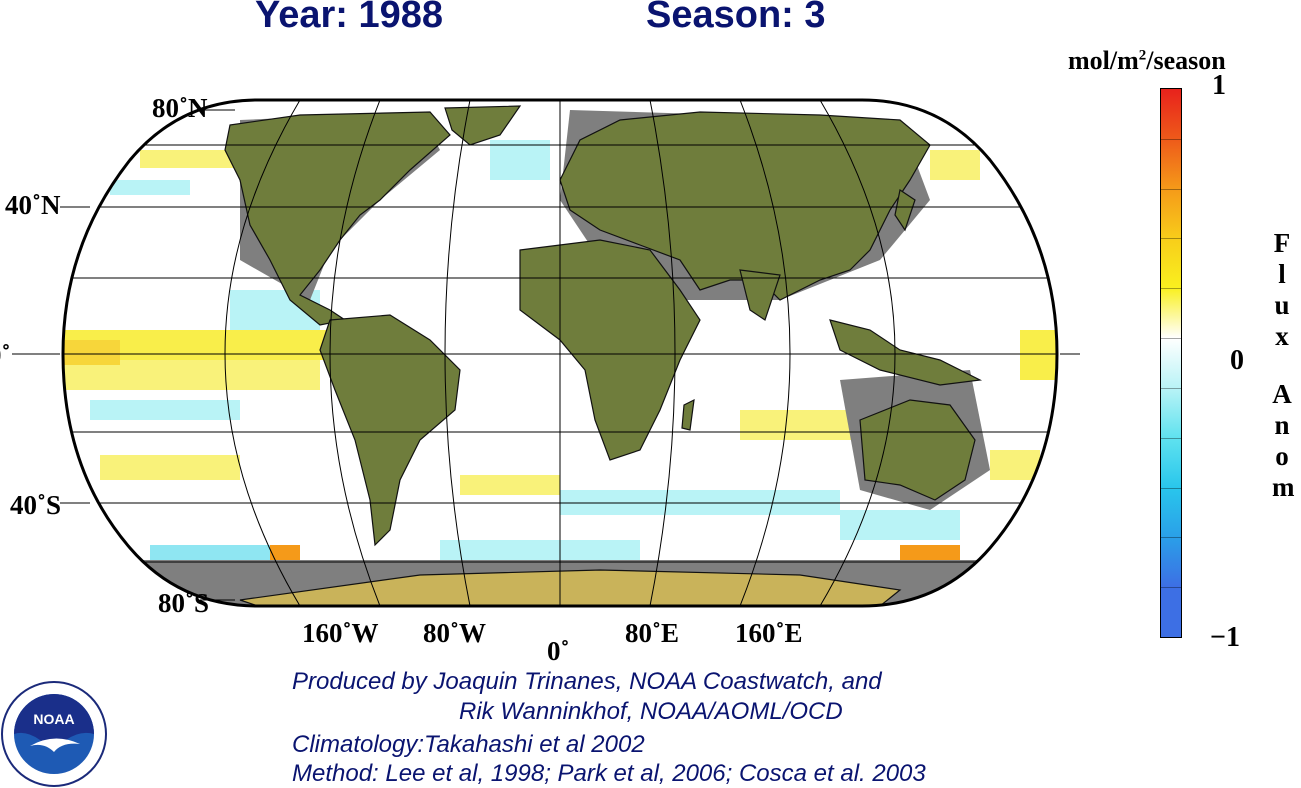  Describe the element at coordinates (651, 711) in the screenshot. I see `credit-line-2: Rik Wanninkhof, NOAA/AOML/OCD` at that location.